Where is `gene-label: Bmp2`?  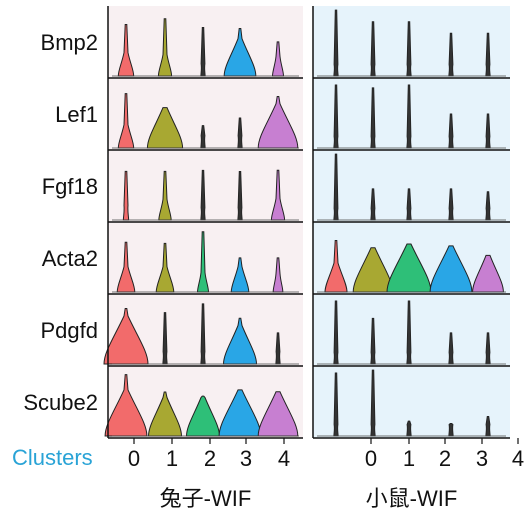
gene-label: Bmp2 is located at coordinates (69, 42).